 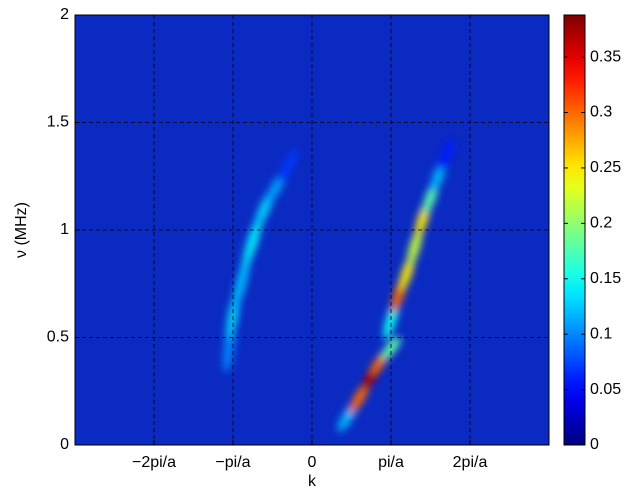 I want to click on y-axis-label: ν (MHz), so click(x=21, y=230).